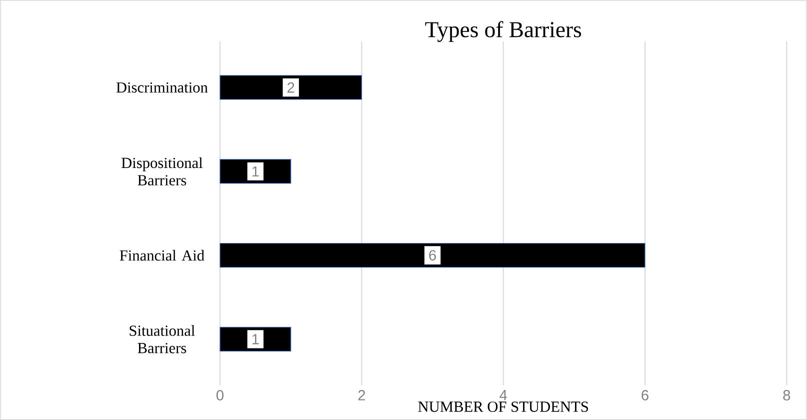  Describe the element at coordinates (503, 407) in the screenshot. I see `x-axis-title: NUMBER OF STUDENTS` at that location.